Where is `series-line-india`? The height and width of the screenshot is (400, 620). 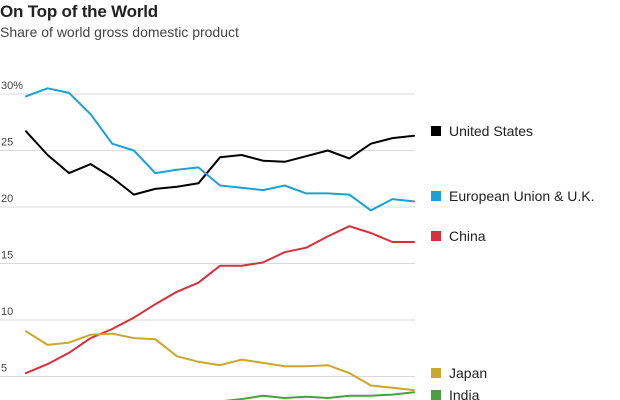 series-line-india is located at coordinates (319, 395).